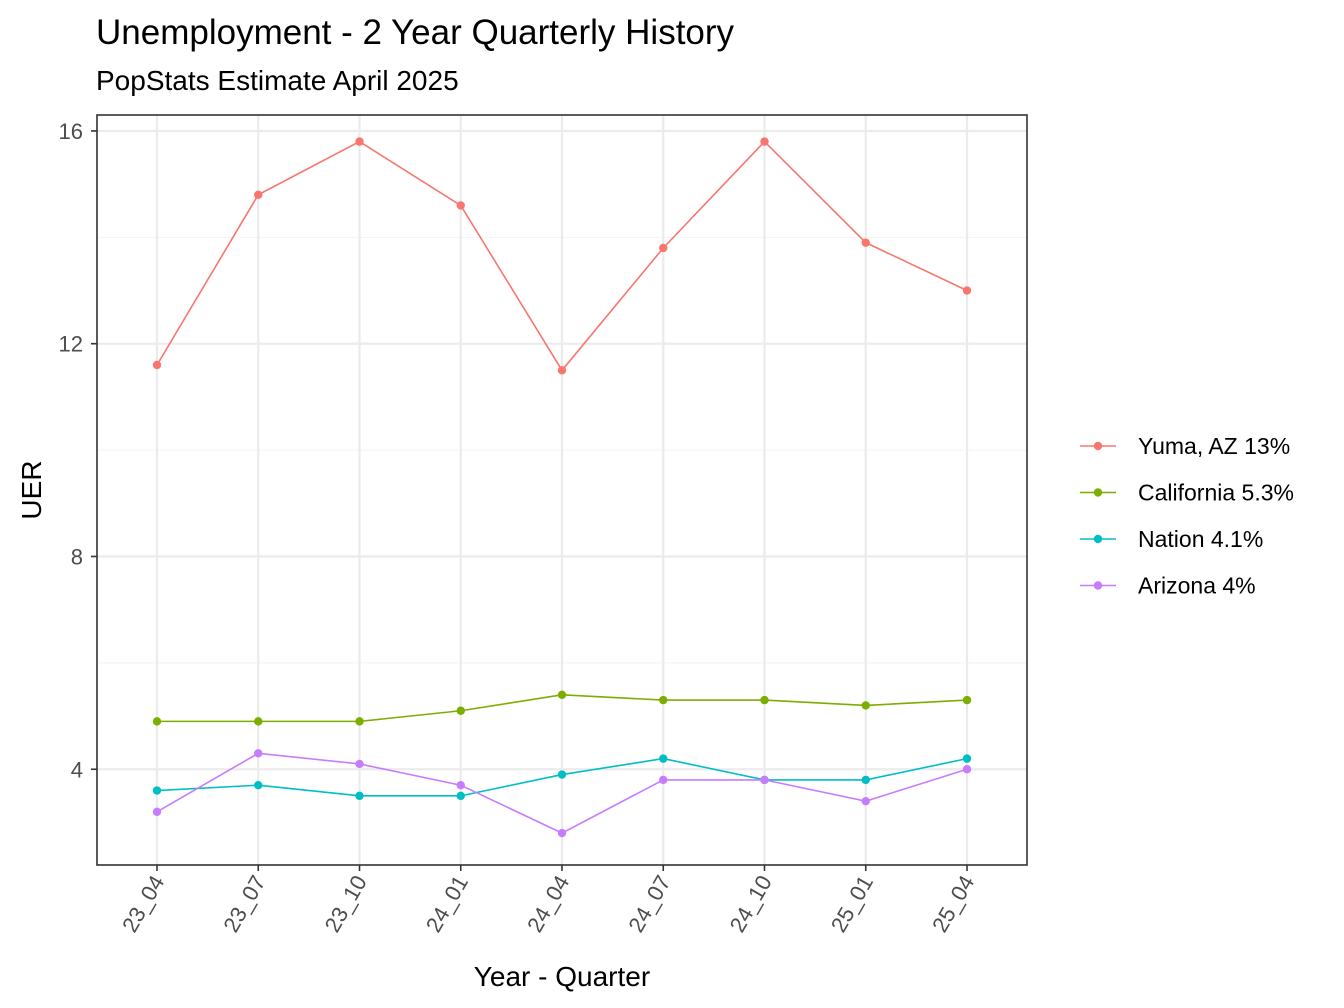 The height and width of the screenshot is (1008, 1344). Describe the element at coordinates (77, 769) in the screenshot. I see `y-tick-label: 4` at that location.